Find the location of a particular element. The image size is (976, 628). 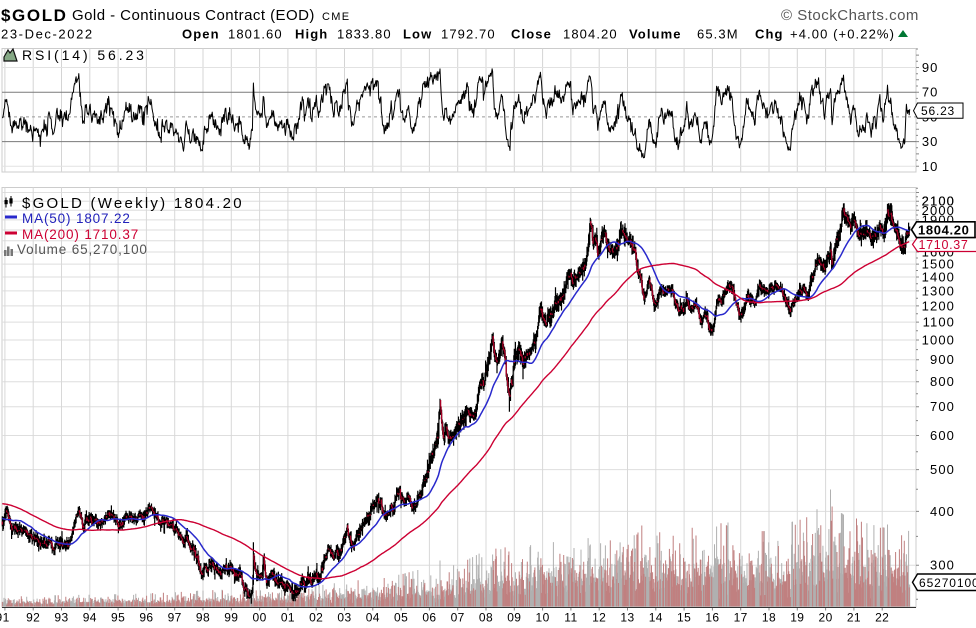

svg-text: 20 is located at coordinates (826, 618).